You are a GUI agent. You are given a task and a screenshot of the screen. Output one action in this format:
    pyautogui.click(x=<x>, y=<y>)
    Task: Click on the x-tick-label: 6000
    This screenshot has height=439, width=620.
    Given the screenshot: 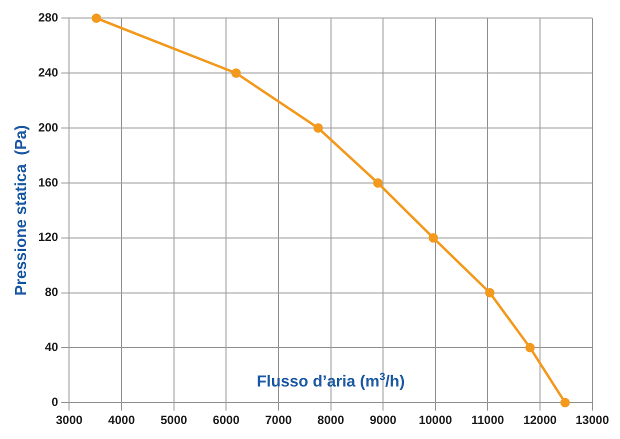 What is the action you would take?
    pyautogui.click(x=226, y=420)
    